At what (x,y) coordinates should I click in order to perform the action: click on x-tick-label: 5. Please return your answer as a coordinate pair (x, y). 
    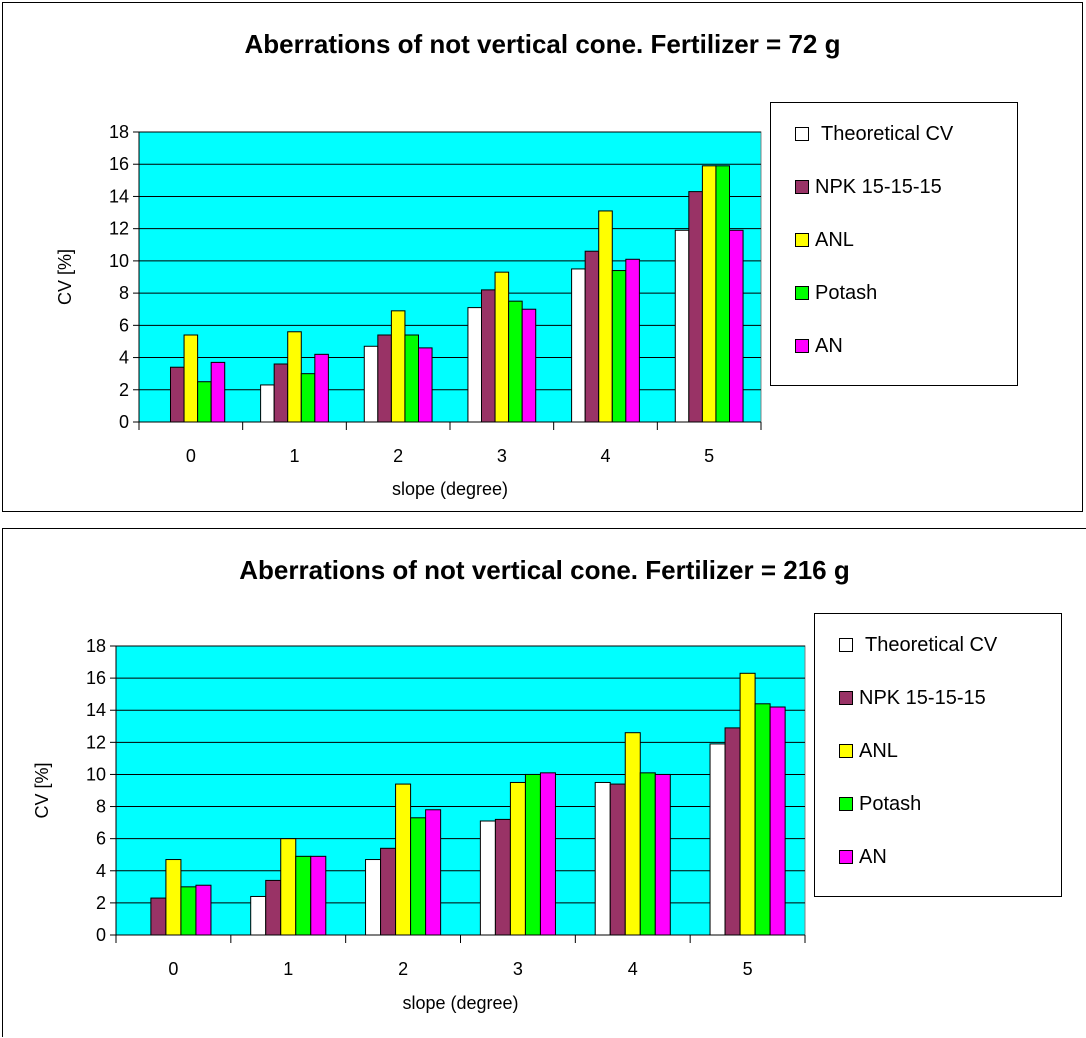
    Looking at the image, I should click on (748, 969).